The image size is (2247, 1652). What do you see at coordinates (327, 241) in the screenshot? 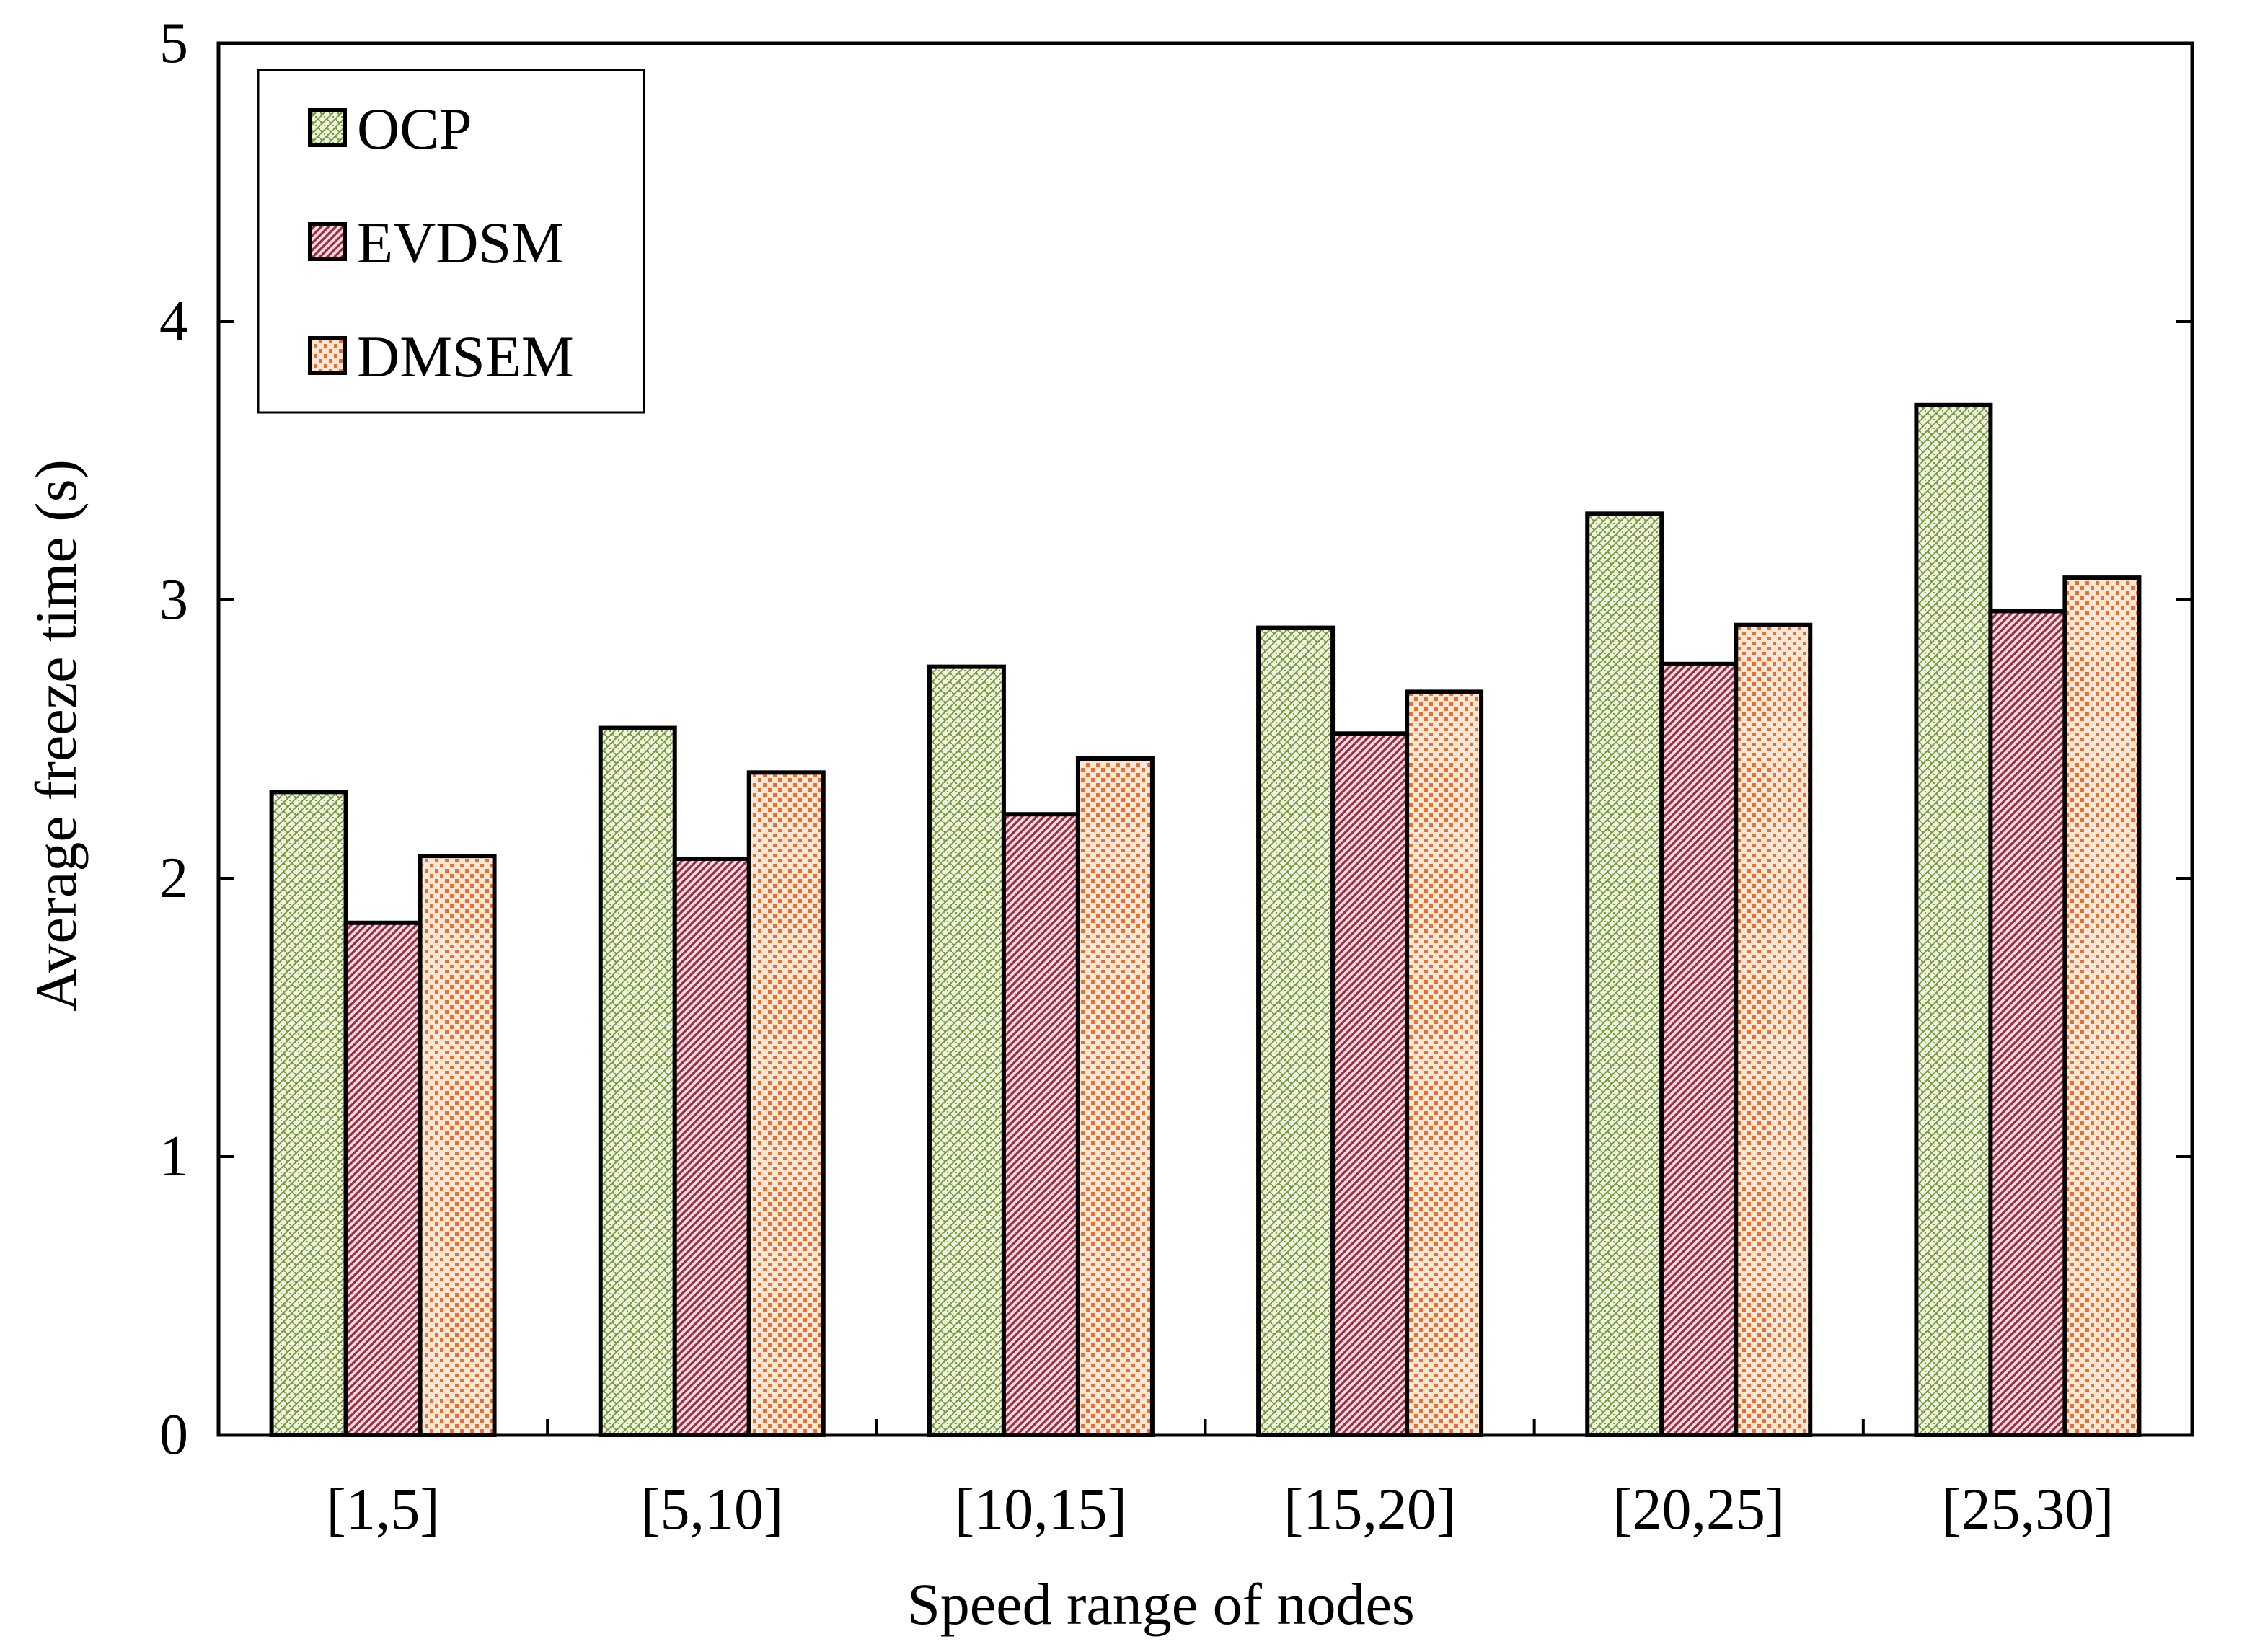
I see `legend-swatch-evdsm` at bounding box center [327, 241].